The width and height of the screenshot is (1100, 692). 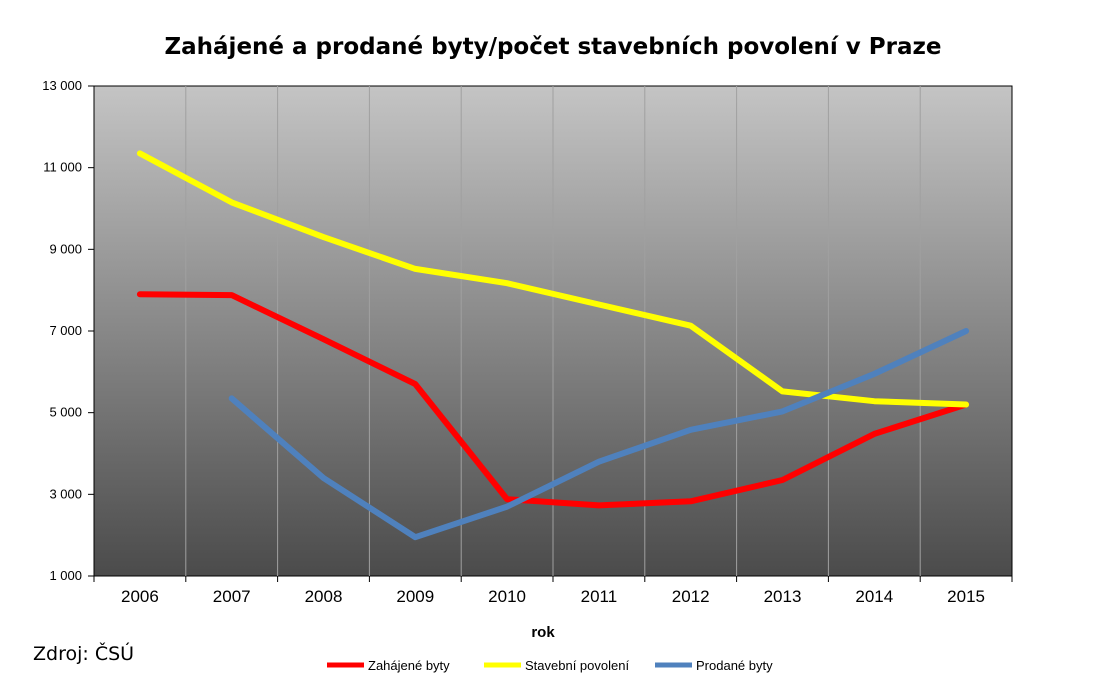 I want to click on y-axis: 1 000 3 000 5 000 7 000 9 000 11 000 13 000, so click(x=68, y=330).